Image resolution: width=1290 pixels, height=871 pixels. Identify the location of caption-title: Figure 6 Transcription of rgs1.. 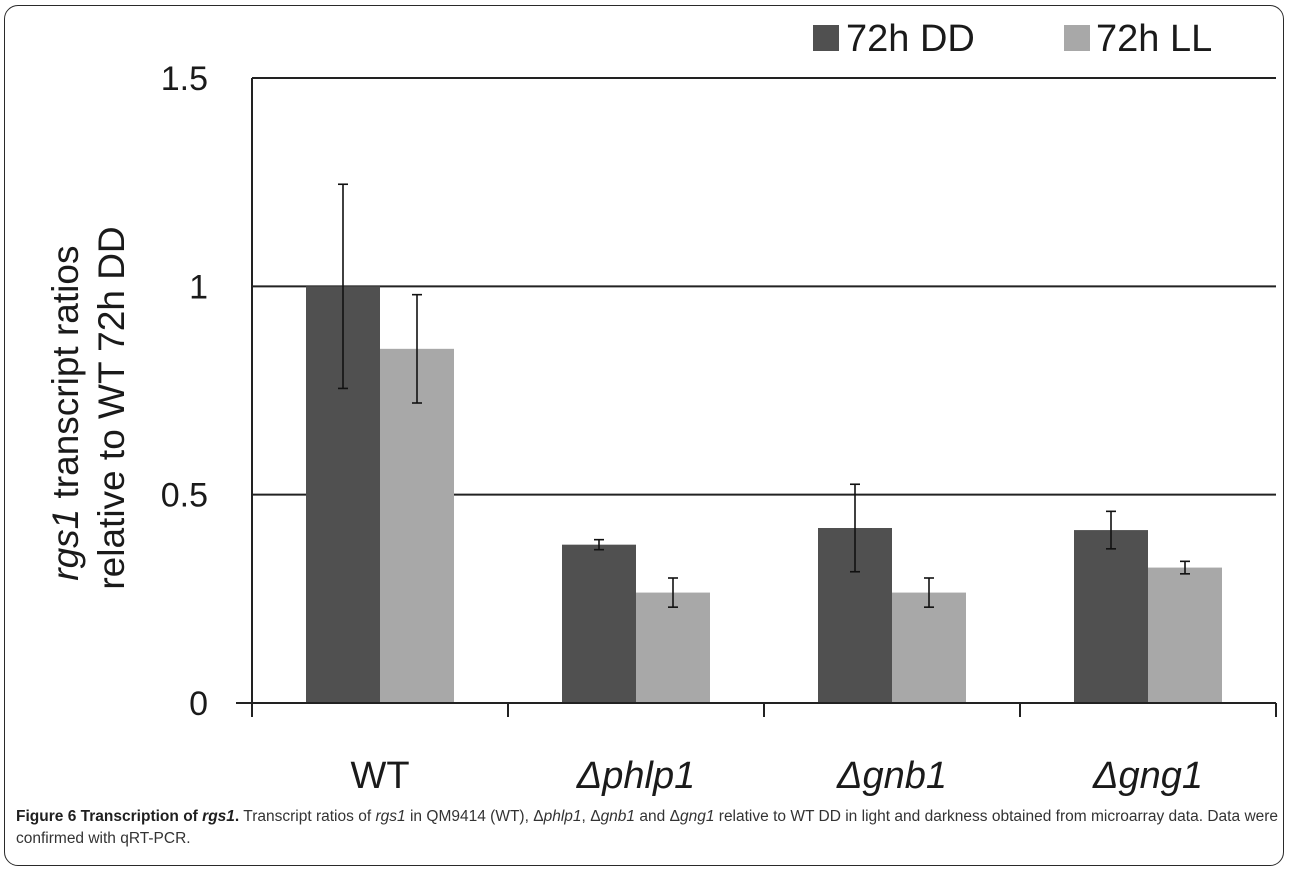
(128, 816).